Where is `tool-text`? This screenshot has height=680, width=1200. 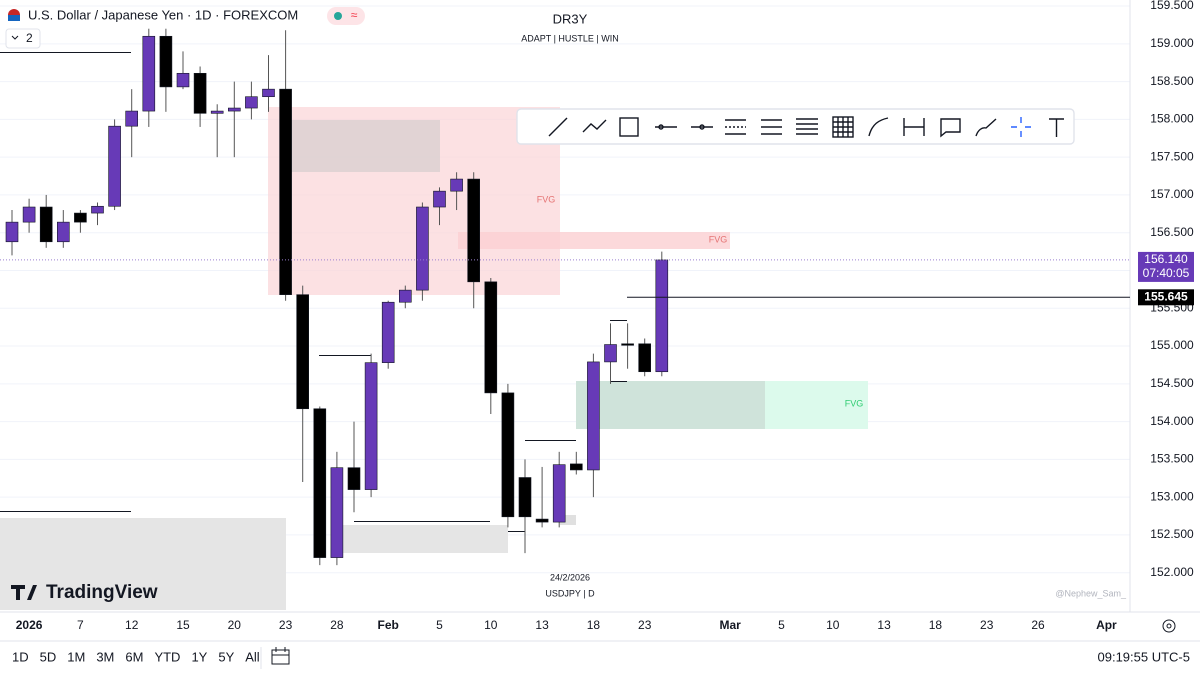
tool-text is located at coordinates (1056, 127).